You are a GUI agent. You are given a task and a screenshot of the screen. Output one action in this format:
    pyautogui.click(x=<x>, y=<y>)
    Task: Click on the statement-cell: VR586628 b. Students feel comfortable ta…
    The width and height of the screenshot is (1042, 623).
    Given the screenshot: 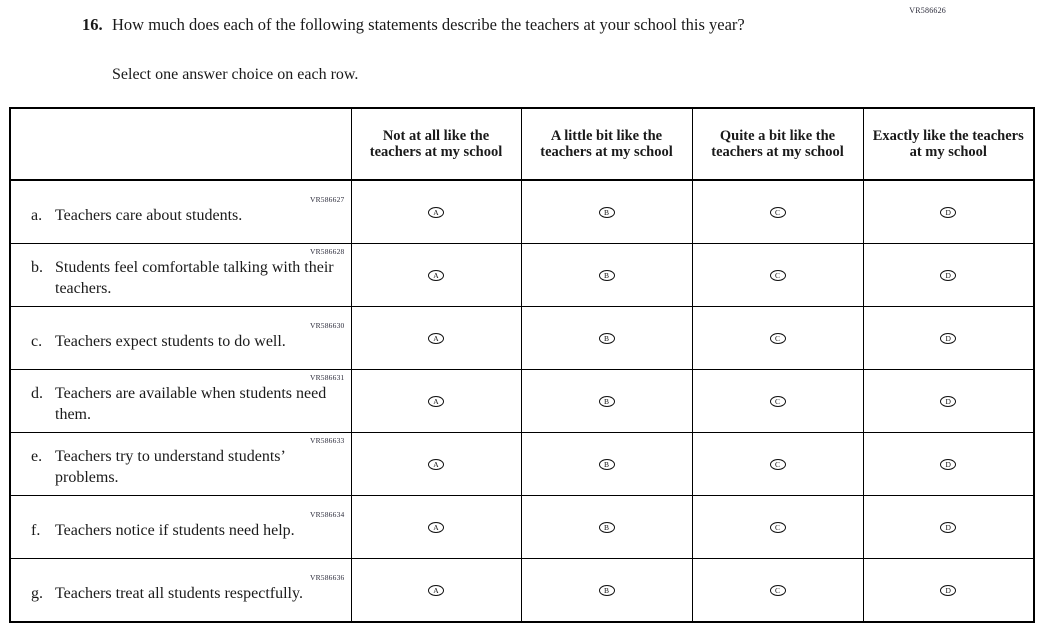 What is the action you would take?
    pyautogui.click(x=181, y=275)
    